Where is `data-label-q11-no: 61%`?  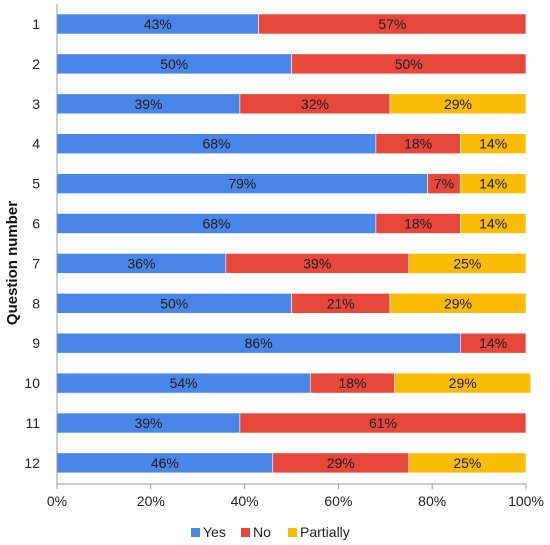
data-label-q11-no: 61% is located at coordinates (383, 423).